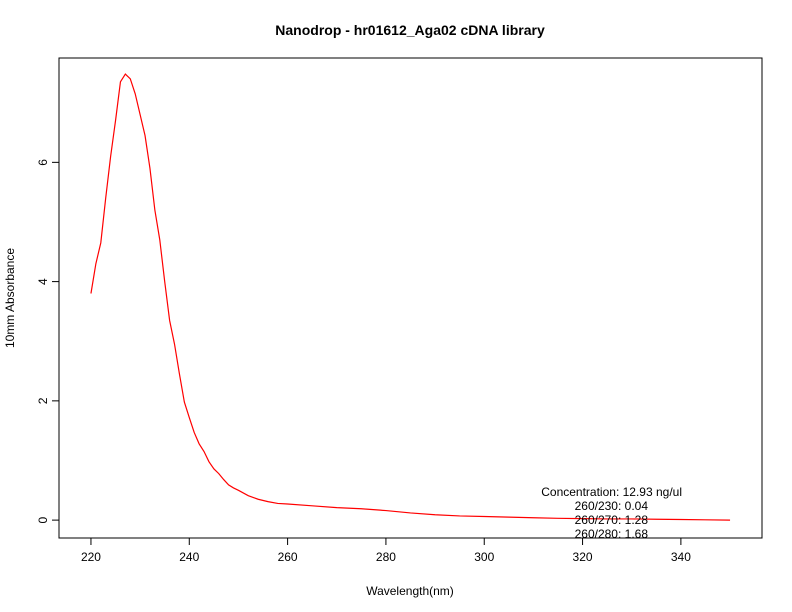 This screenshot has height=612, width=792. I want to click on chart-title: Nanodrop - hr01612_Aga02 cDNA library, so click(410, 30).